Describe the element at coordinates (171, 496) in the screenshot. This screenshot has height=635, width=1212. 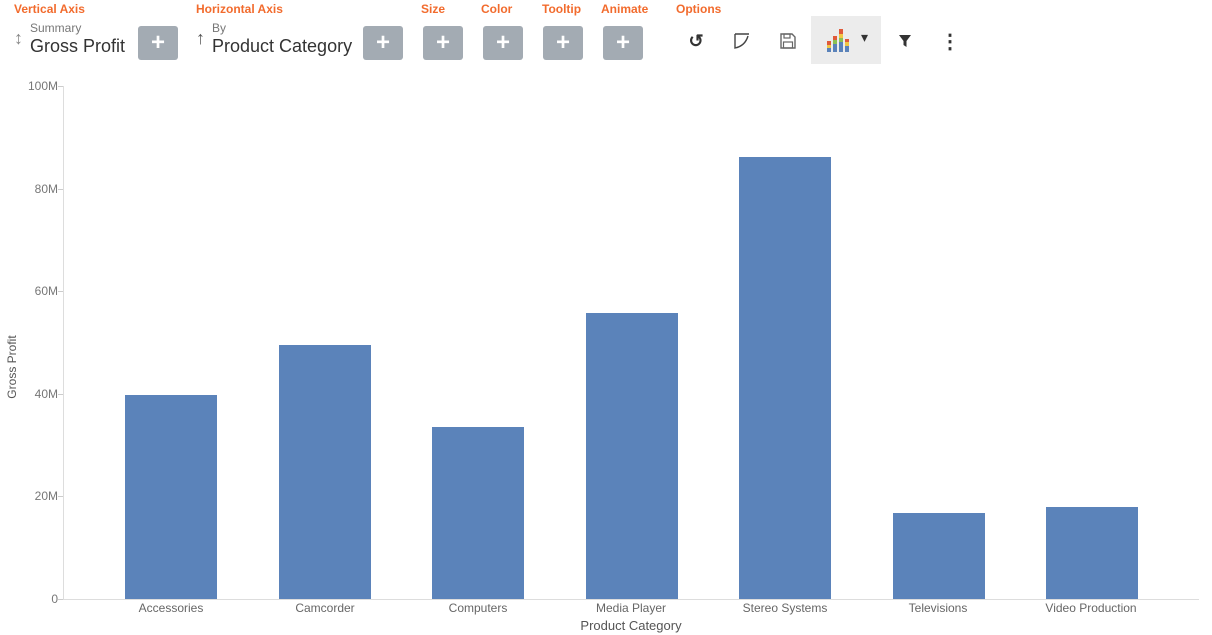
I see `bar-accessories` at that location.